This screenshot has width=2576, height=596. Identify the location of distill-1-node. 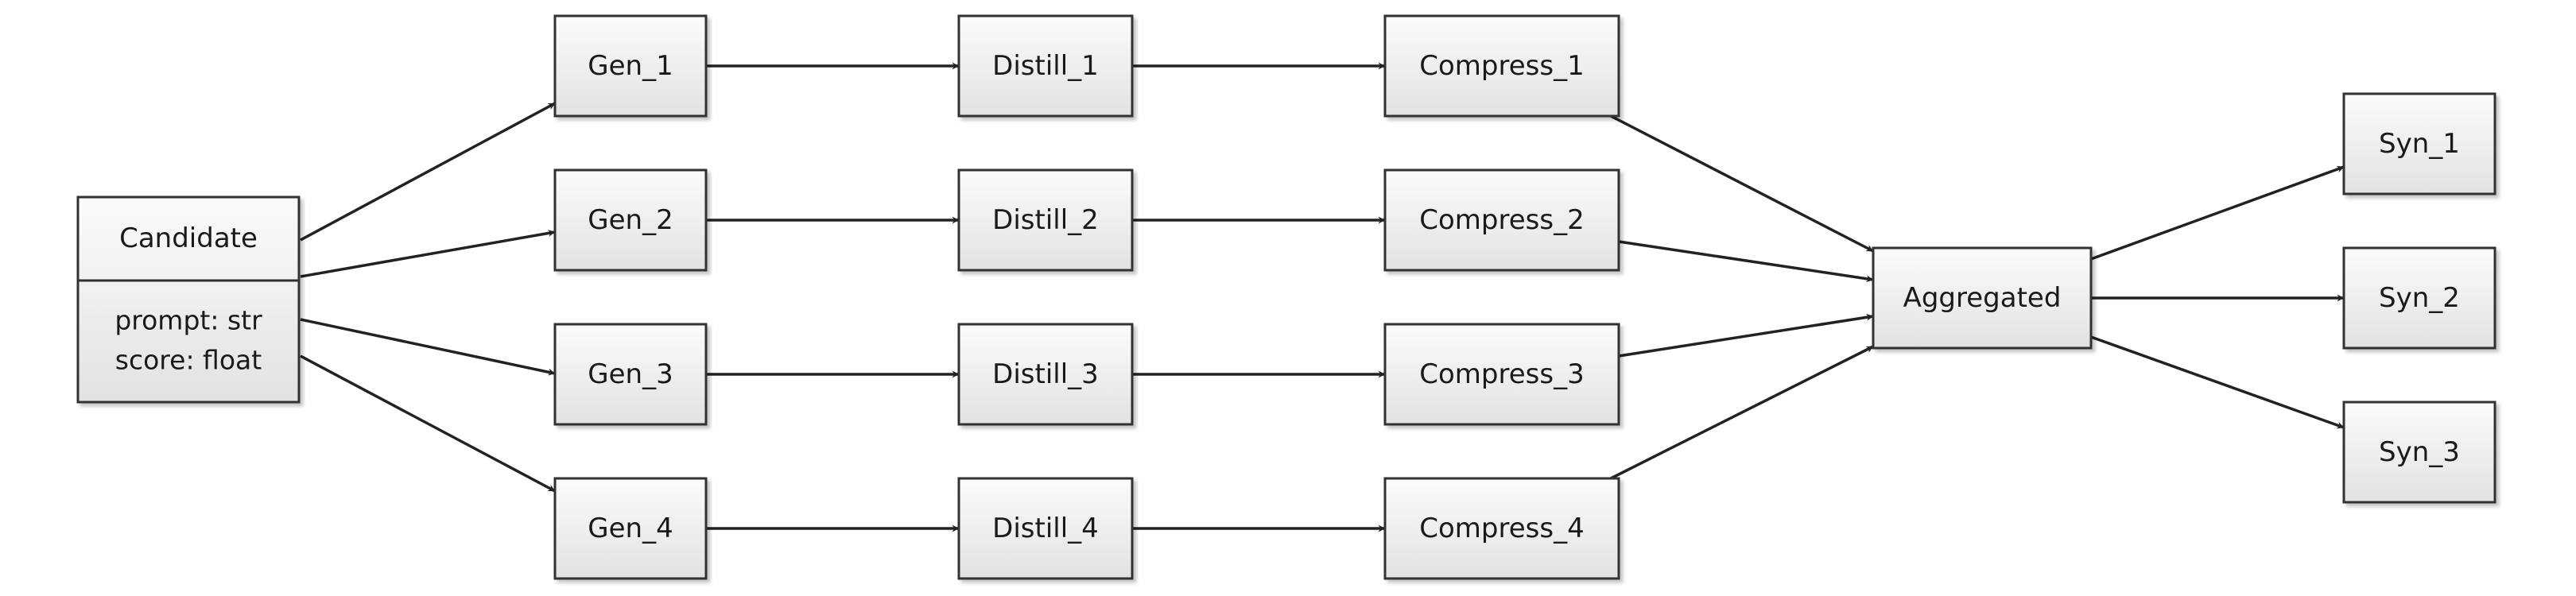
(1045, 66).